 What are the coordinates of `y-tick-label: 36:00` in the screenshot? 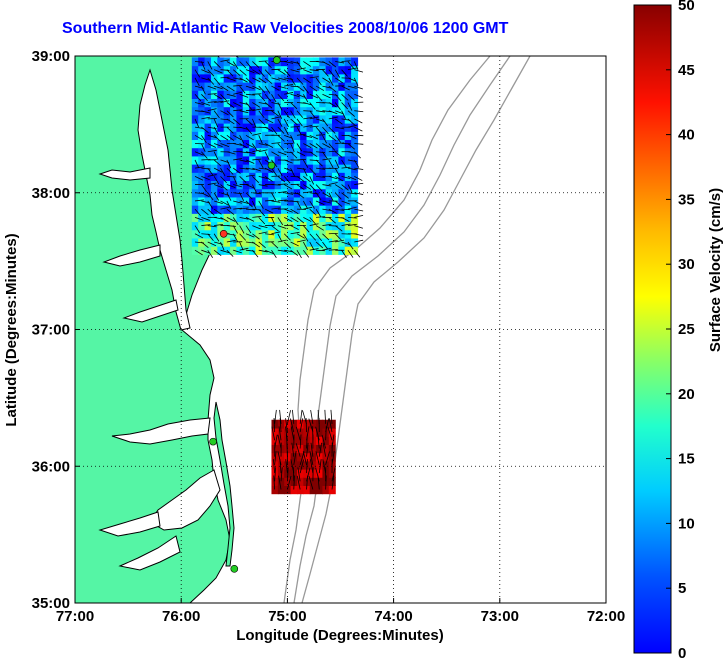 It's located at (51, 466).